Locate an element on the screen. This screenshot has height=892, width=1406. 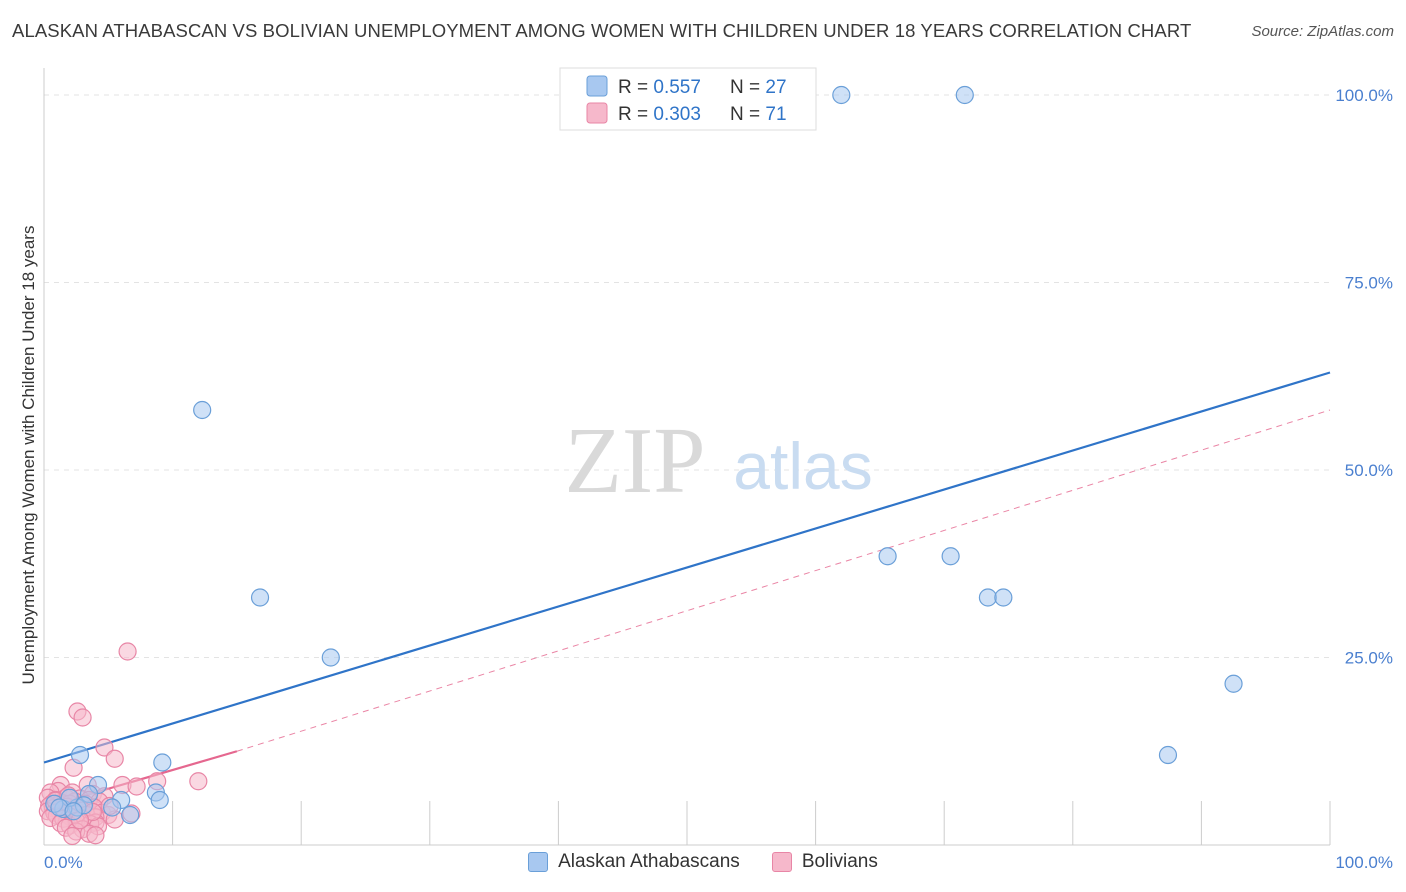
series-legend: Alaskan Athabascans Bolivians is located at coordinates (703, 862).